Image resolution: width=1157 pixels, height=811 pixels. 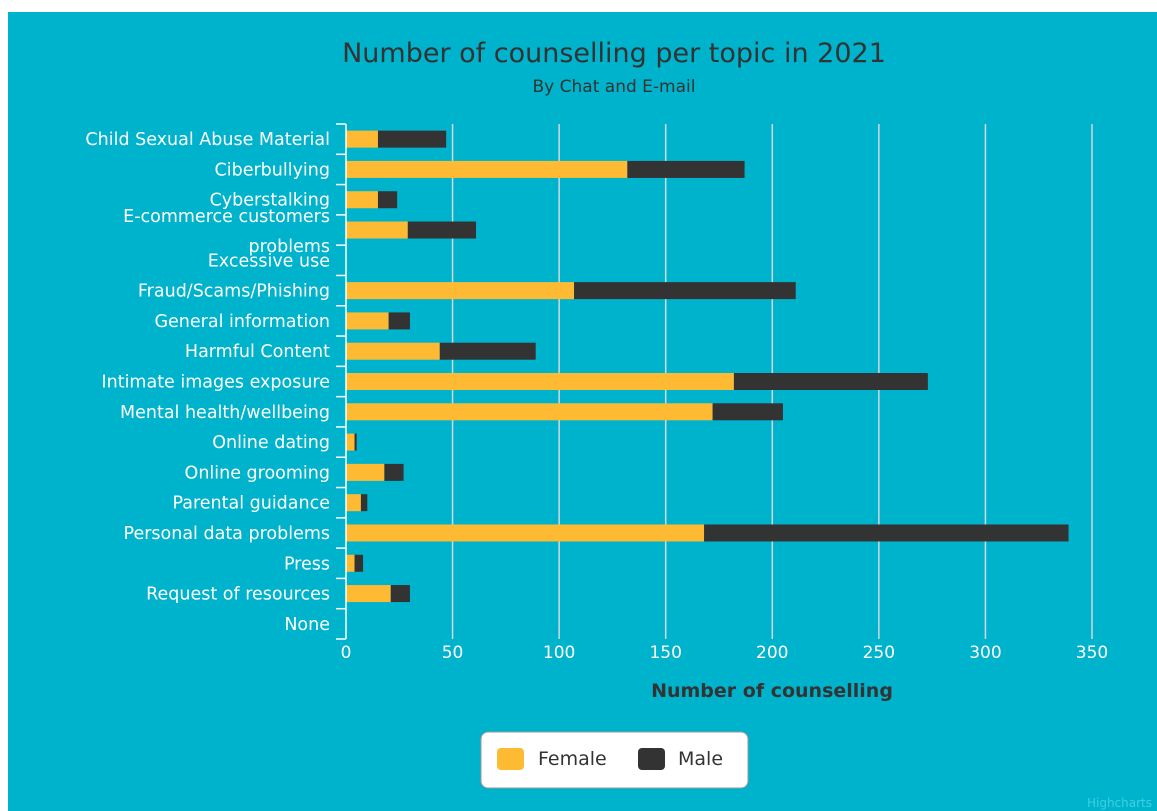 What do you see at coordinates (559, 653) in the screenshot?
I see `x-tick-label: 100` at bounding box center [559, 653].